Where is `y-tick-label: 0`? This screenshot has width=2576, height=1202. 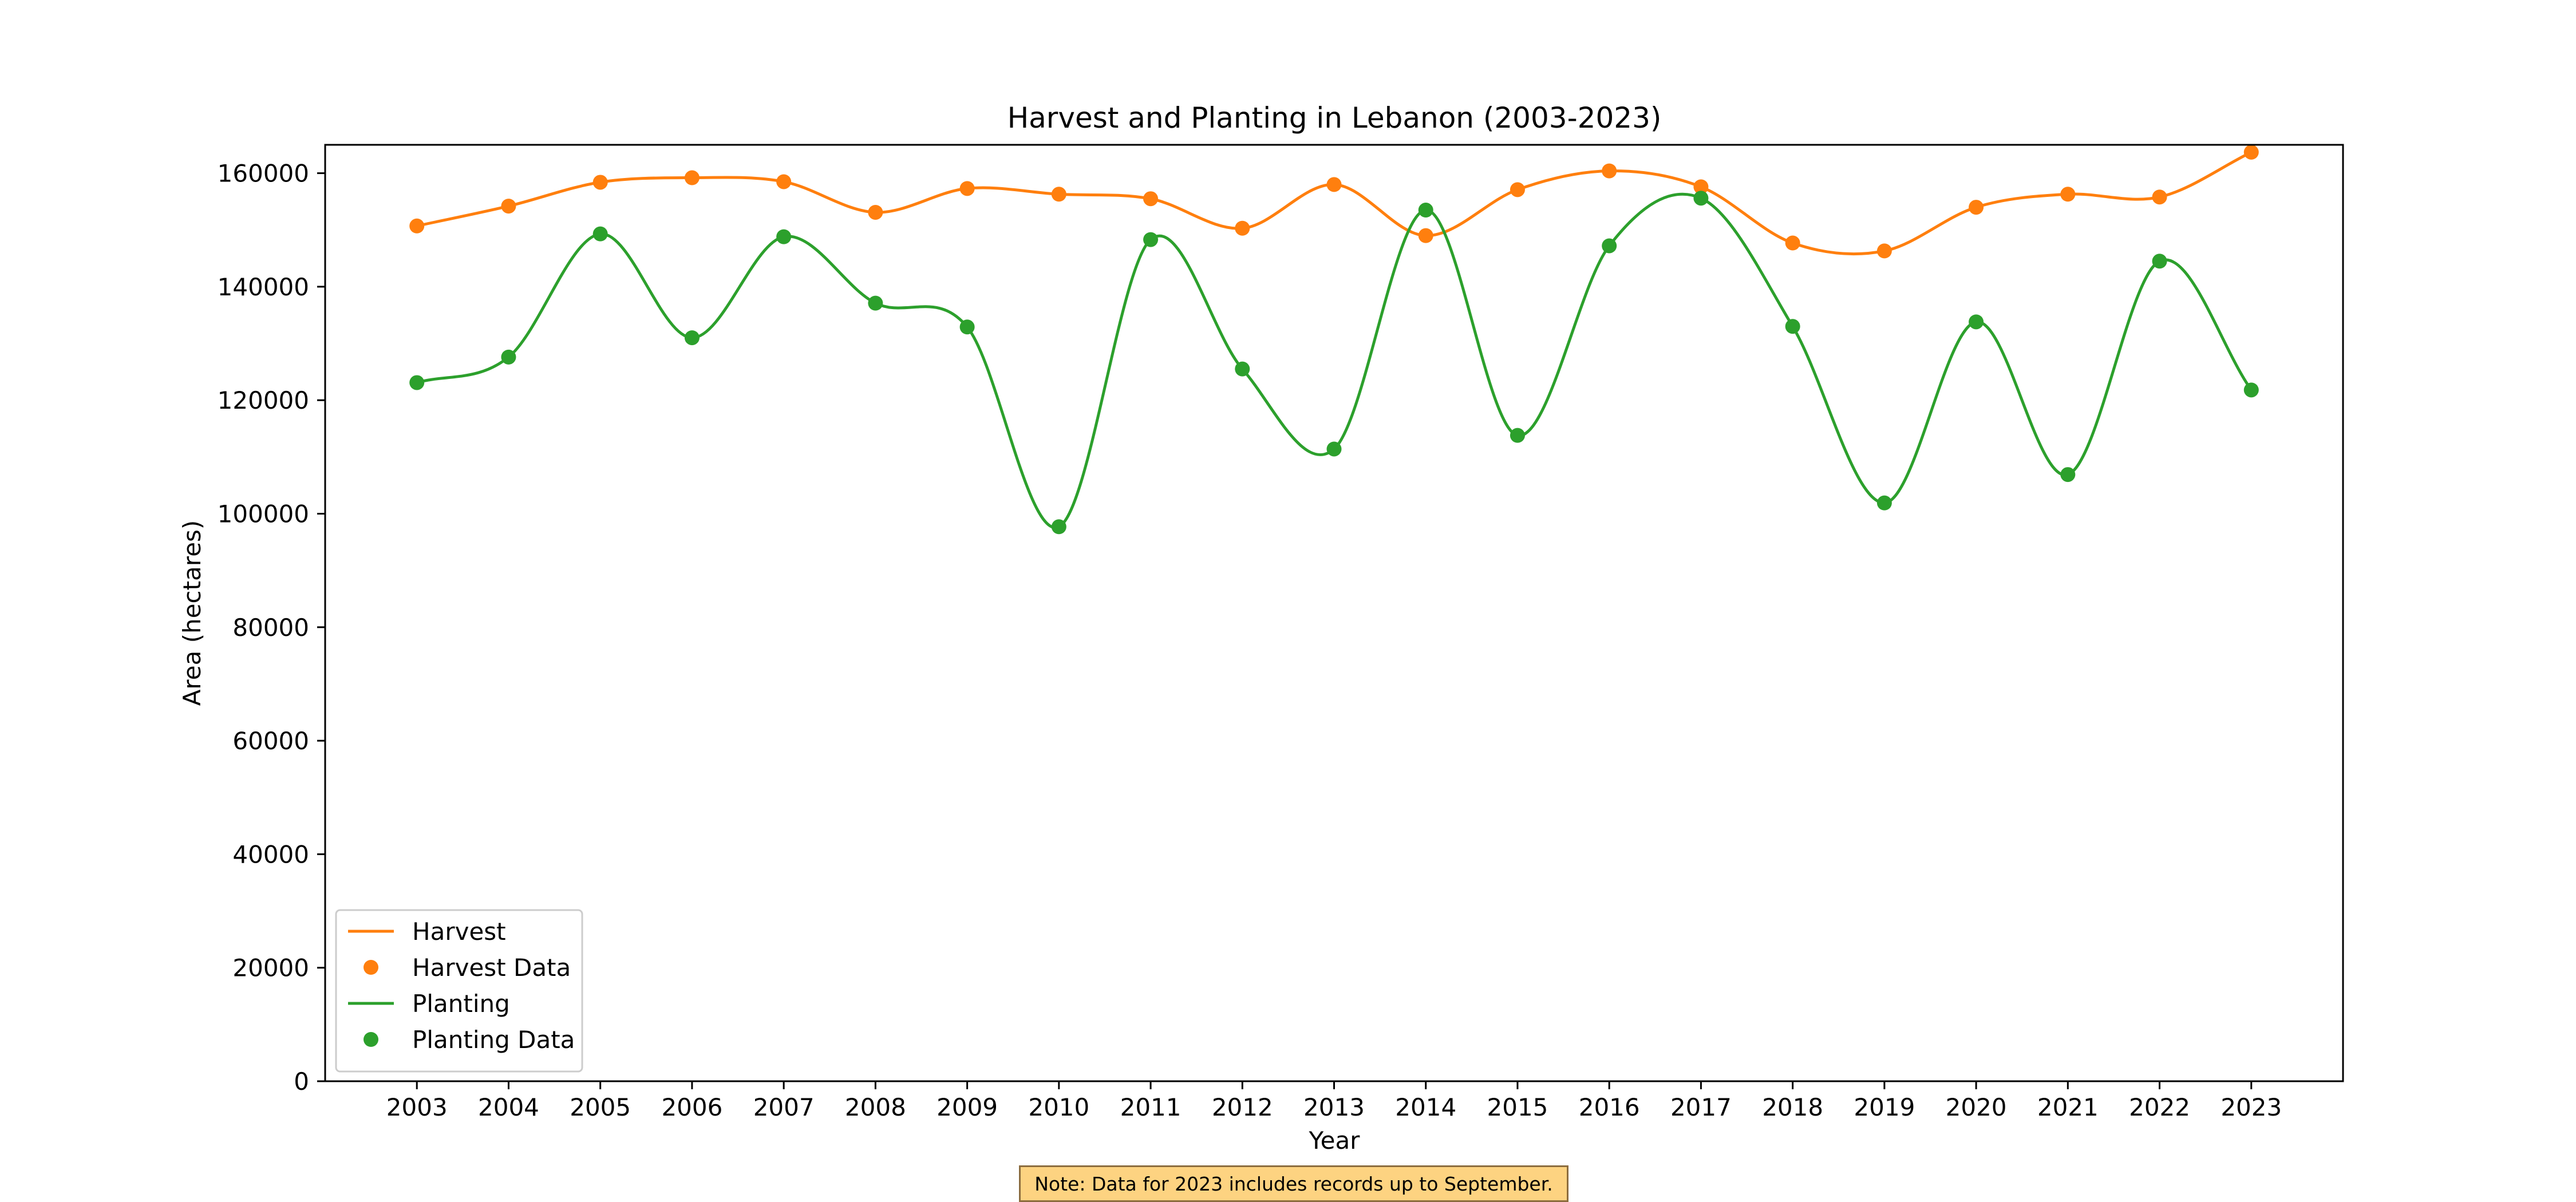 y-tick-label: 0 is located at coordinates (301, 1082).